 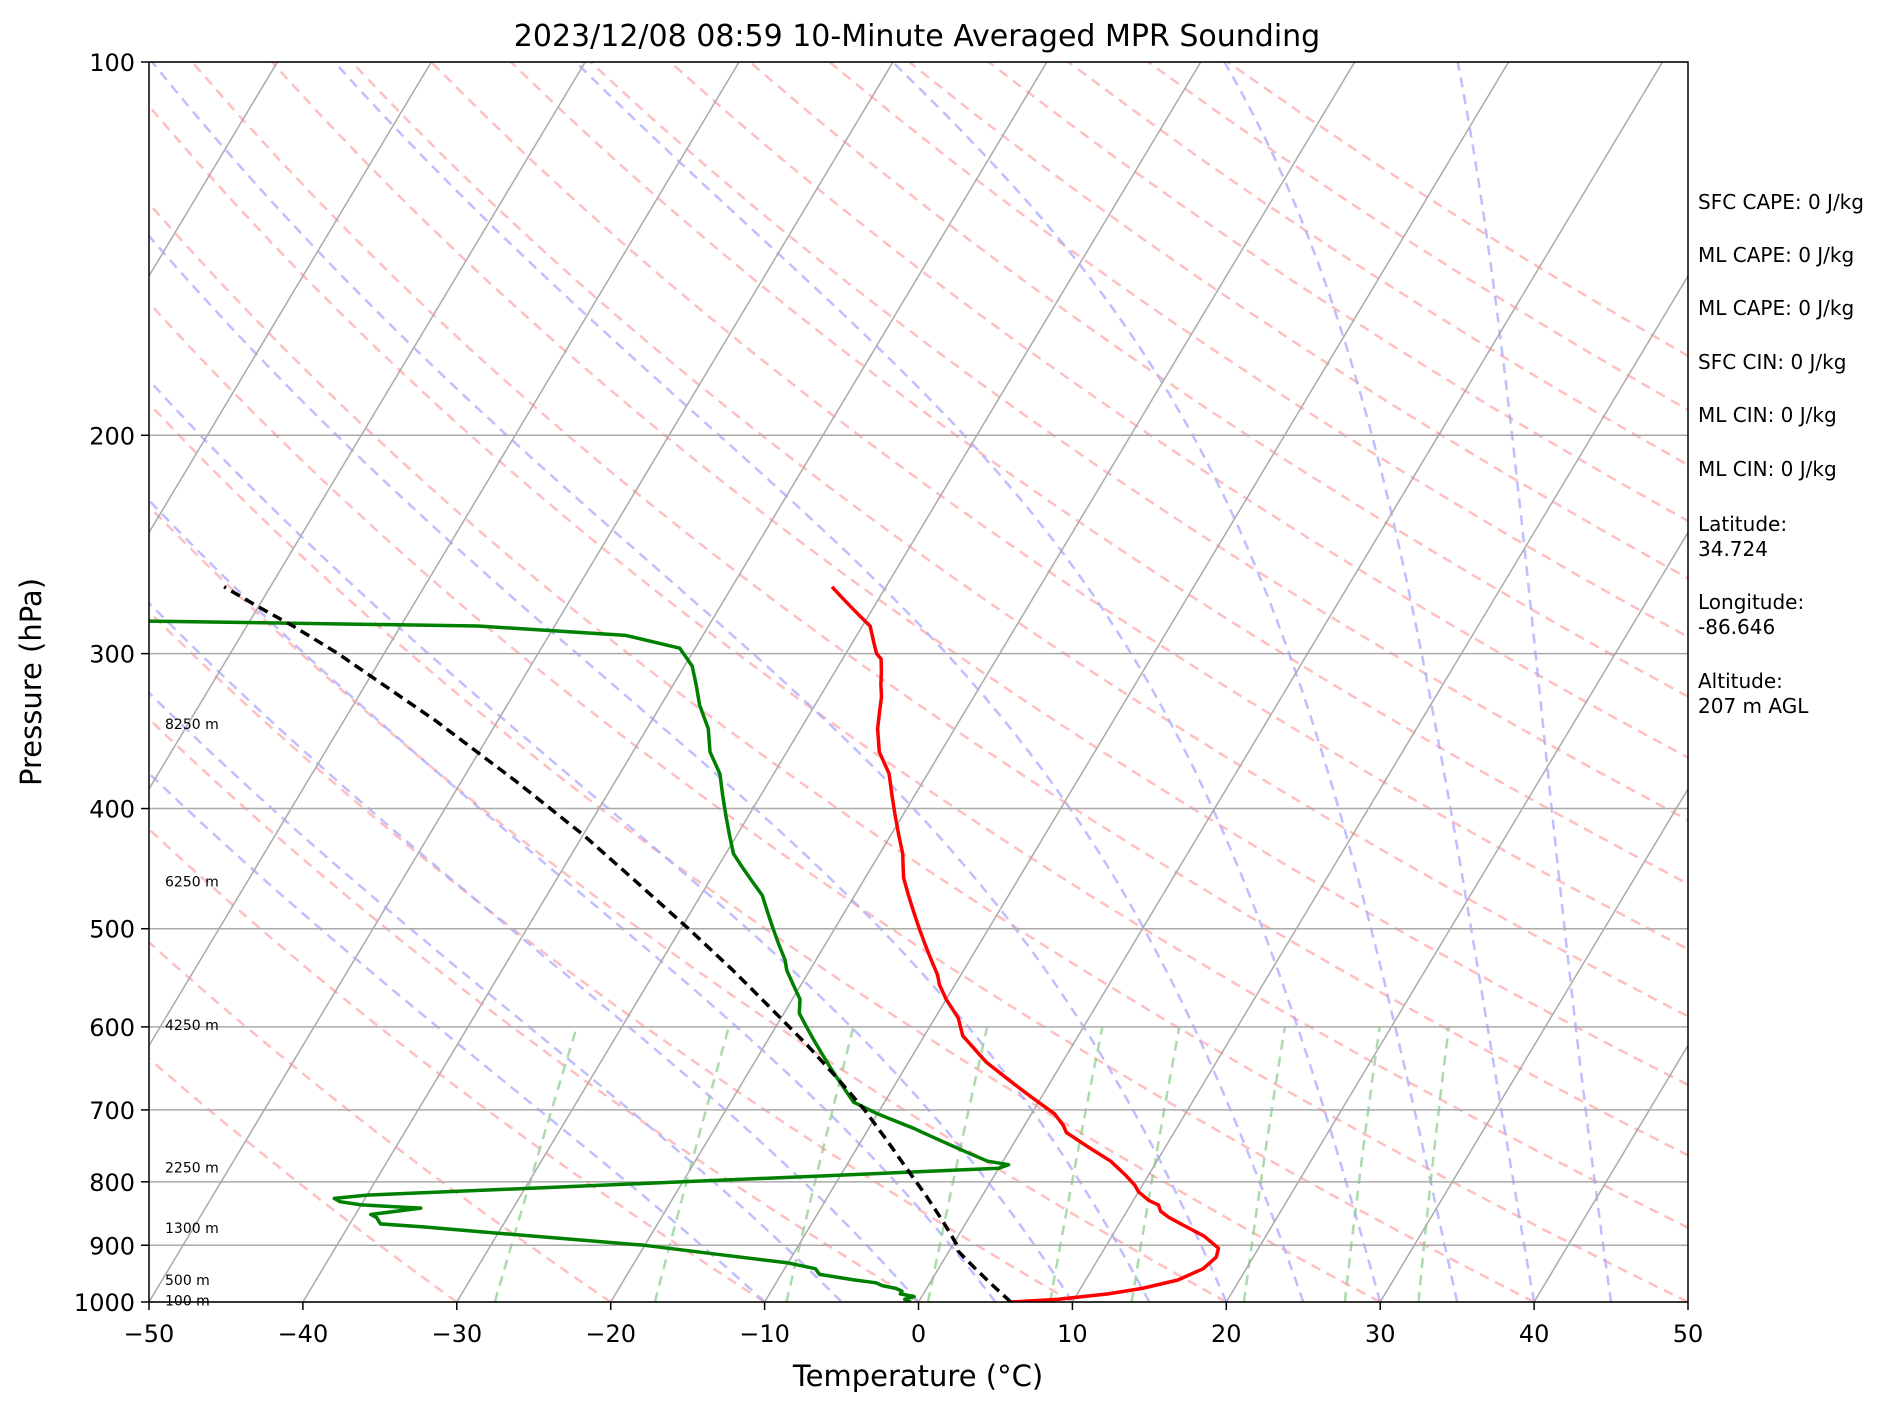 I want to click on height-label: 500 m, so click(x=187, y=1281).